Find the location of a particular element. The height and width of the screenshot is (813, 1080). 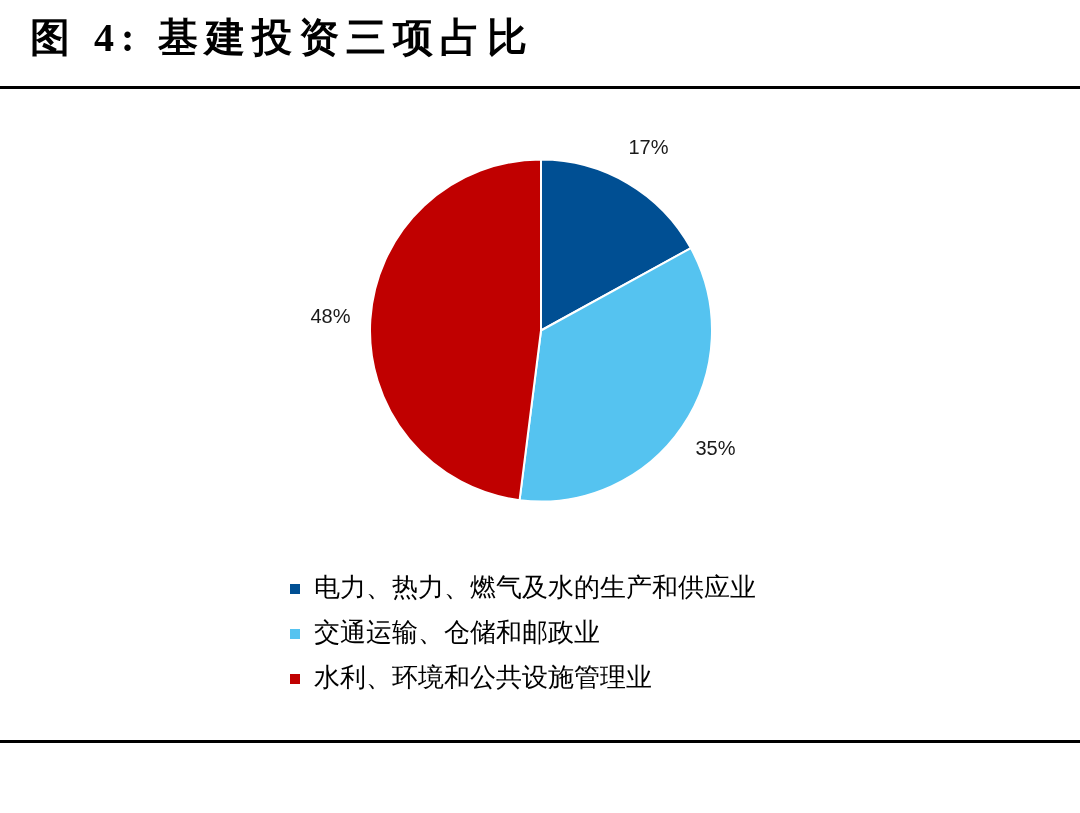

legend-label: 交通运输、仓储和邮政业 is located at coordinates (457, 632).